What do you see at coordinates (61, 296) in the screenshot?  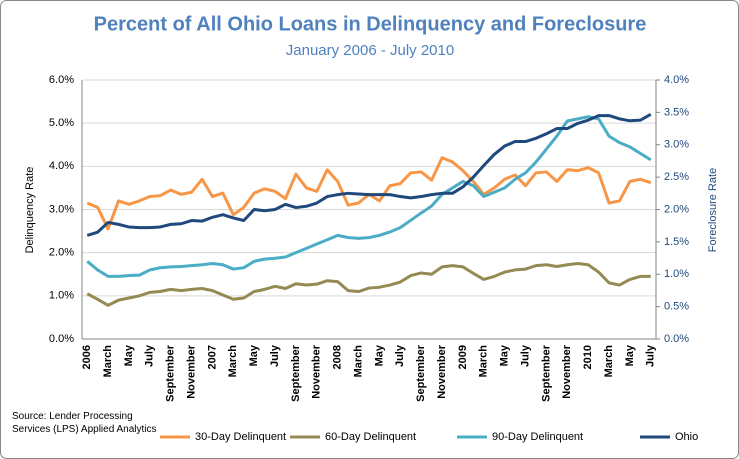 I see `y-tick-label: 1.0%` at bounding box center [61, 296].